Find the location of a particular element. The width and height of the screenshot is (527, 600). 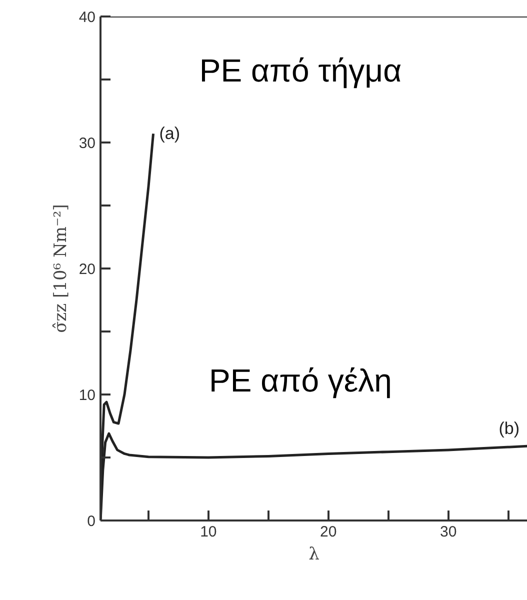

series-label: (b) is located at coordinates (509, 428).